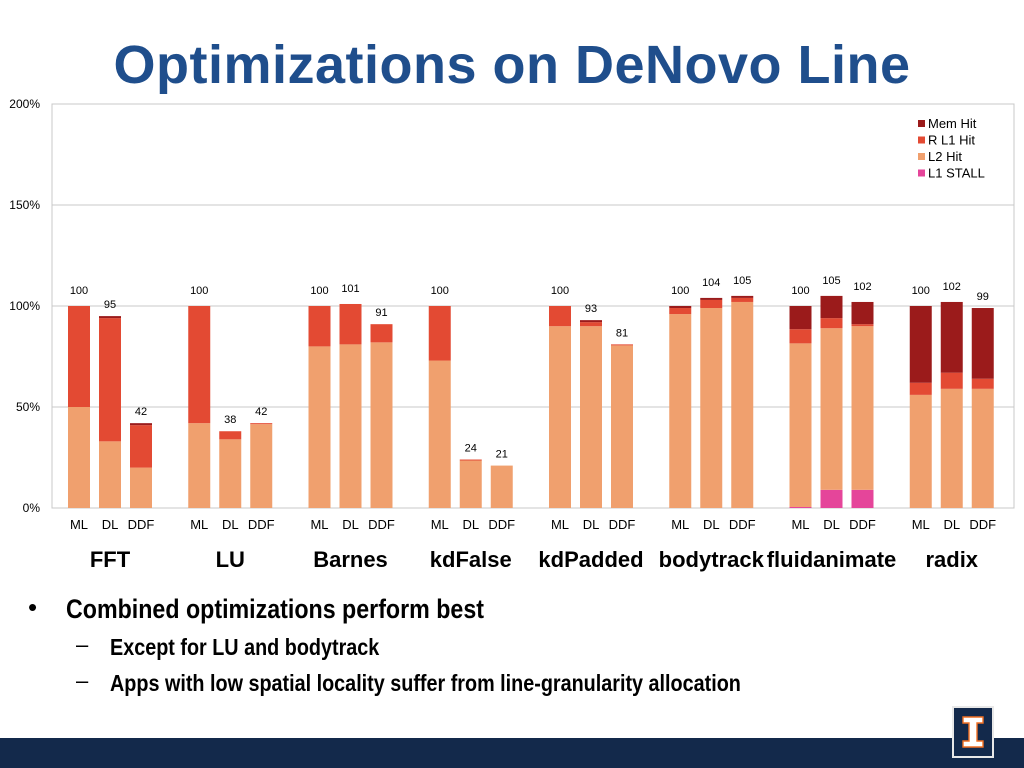 The height and width of the screenshot is (768, 1024). What do you see at coordinates (471, 449) in the screenshot?
I see `data-label: 24` at bounding box center [471, 449].